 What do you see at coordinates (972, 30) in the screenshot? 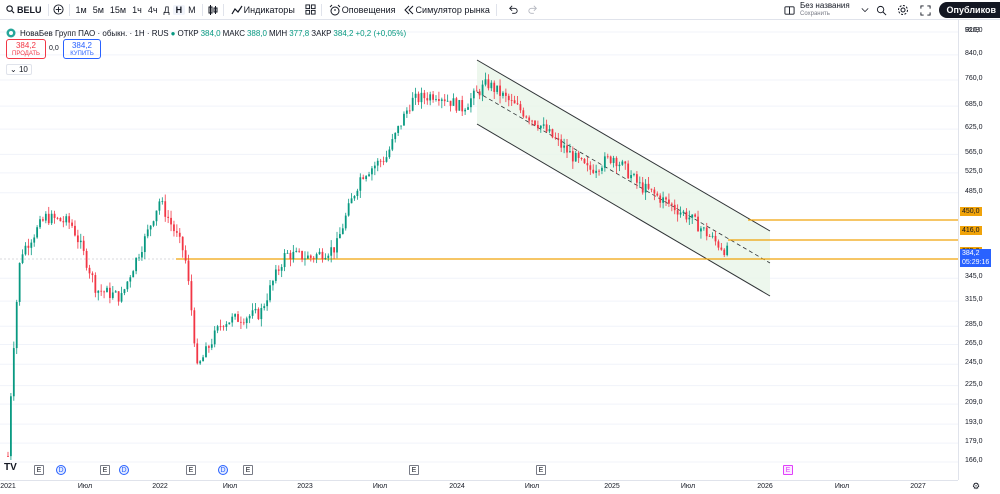
I see `currency-label: RUB` at bounding box center [972, 30].